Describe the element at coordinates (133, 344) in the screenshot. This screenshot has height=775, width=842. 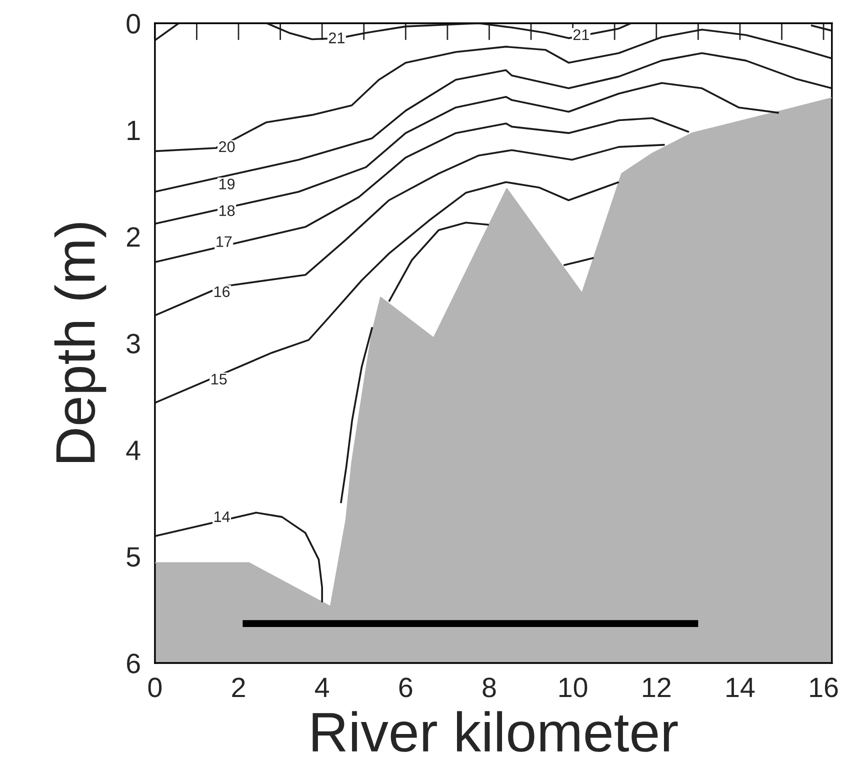
I see `y-tick-label: 3` at that location.